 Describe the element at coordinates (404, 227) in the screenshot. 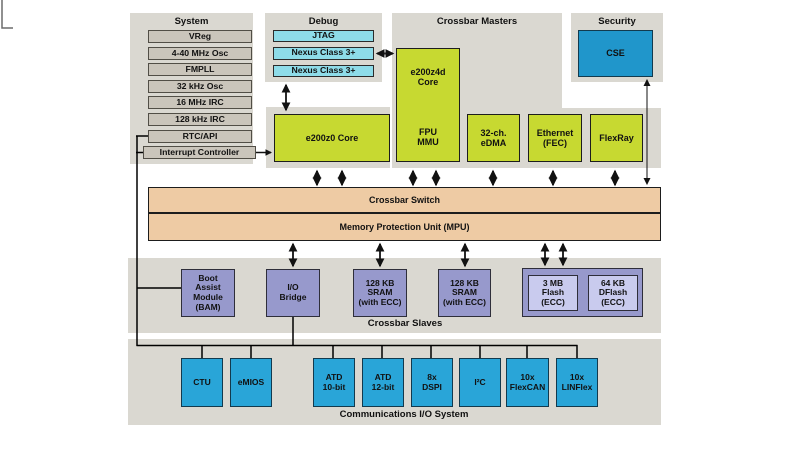

I see `mpu-bar: Memory Protection Unit (MPU)` at that location.